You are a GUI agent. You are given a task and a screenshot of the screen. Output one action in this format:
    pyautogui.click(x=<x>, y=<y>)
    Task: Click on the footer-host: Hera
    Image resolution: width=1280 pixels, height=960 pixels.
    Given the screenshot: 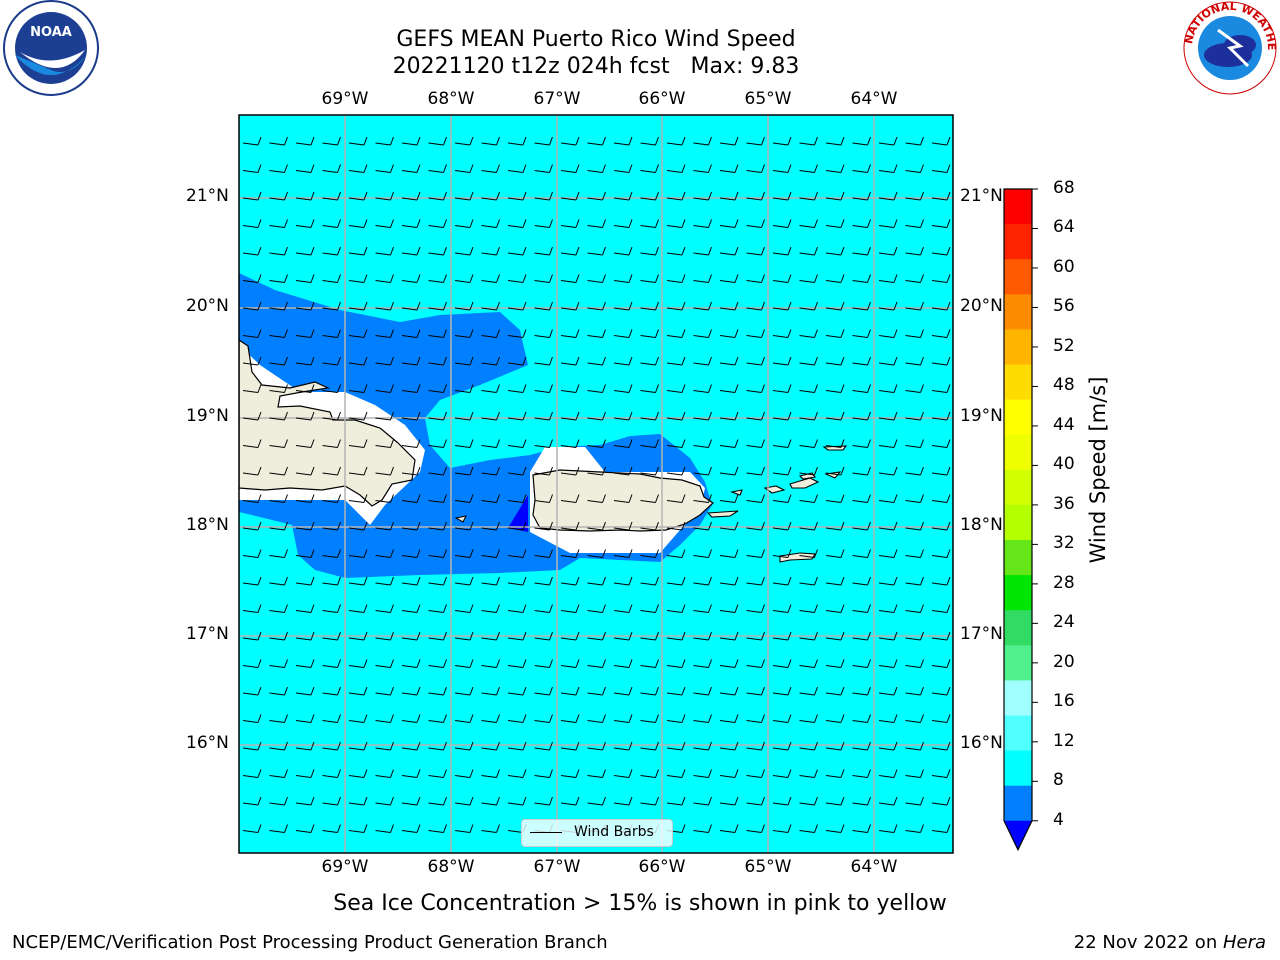 What is the action you would take?
    pyautogui.click(x=1244, y=942)
    